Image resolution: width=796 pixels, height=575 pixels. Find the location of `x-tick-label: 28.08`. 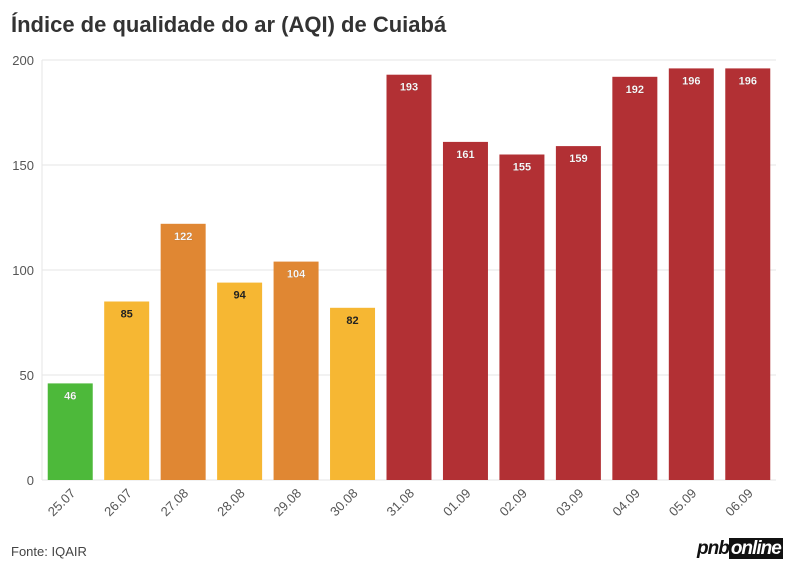

x-tick-label: 28.08 is located at coordinates (231, 503).